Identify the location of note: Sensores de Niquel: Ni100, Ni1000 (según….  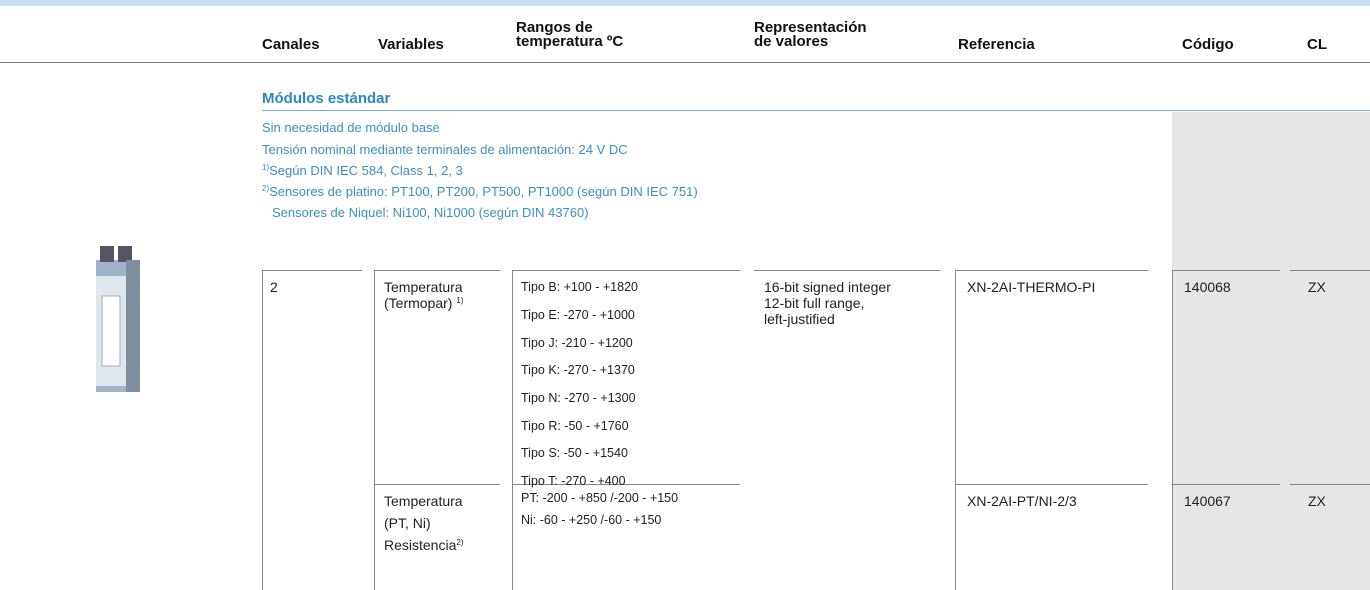
(430, 212).